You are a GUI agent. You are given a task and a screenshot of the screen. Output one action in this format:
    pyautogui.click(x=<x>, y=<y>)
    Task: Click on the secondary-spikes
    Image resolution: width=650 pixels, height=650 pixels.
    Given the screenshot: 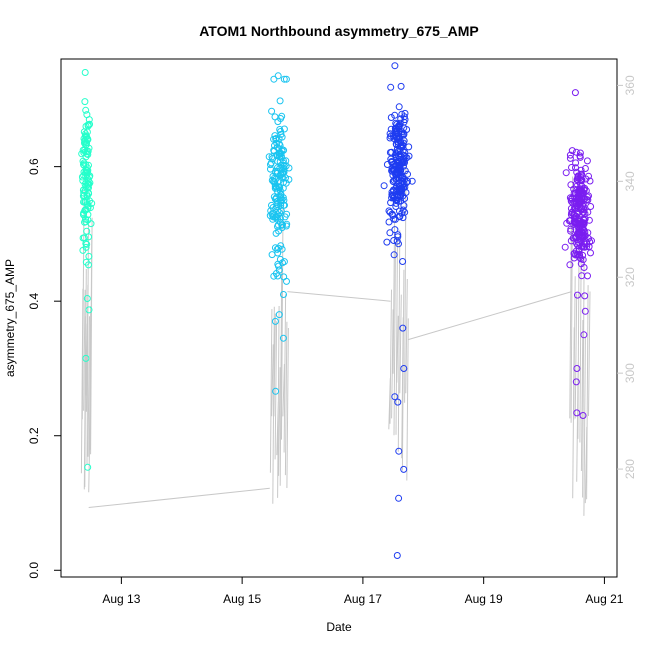 What is the action you would take?
    pyautogui.click(x=279, y=356)
    